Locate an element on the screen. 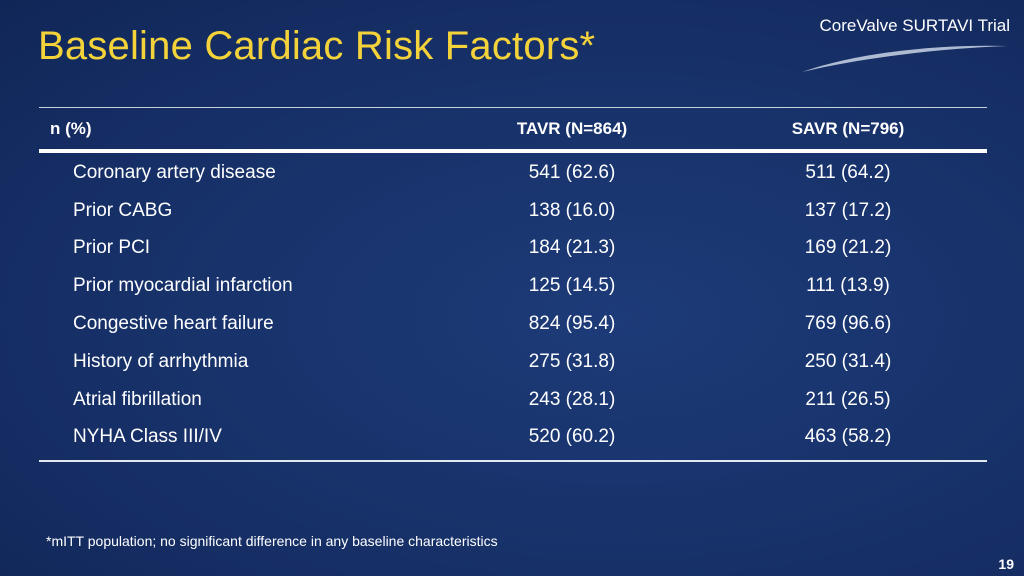 The image size is (1024, 576). table-row: Prior PCI 184 (21.3) 169 (21.2) is located at coordinates (513, 249).